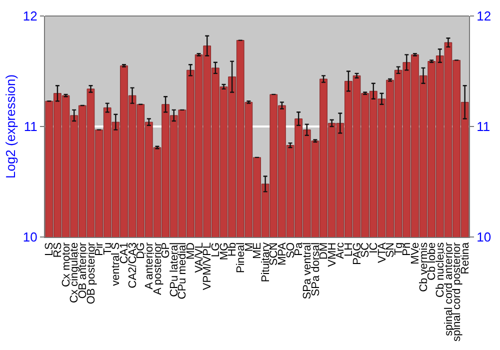 This screenshot has width=500, height=350. What do you see at coordinates (30, 237) in the screenshot?
I see `y-tick-label: 10` at bounding box center [30, 237].